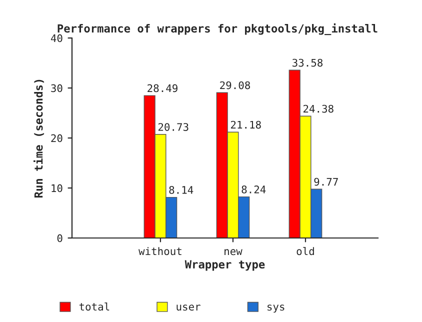 This screenshot has width=422, height=322. What do you see at coordinates (173, 127) in the screenshot?
I see `data-label: 20.73` at bounding box center [173, 127].